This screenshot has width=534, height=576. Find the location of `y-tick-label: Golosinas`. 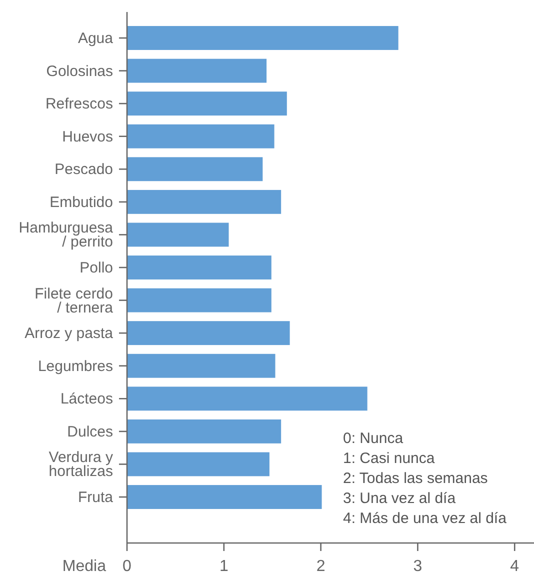

y-tick-label: Golosinas is located at coordinates (79, 71).